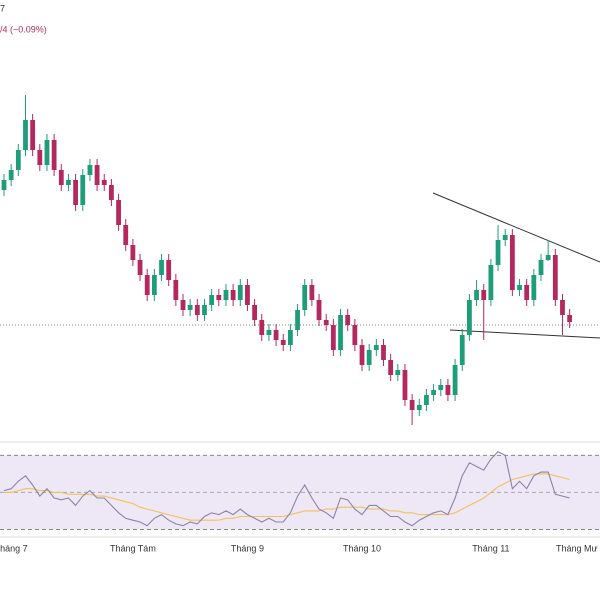 This screenshot has height=600, width=600. What do you see at coordinates (524, 334) in the screenshot?
I see `trendline-lower` at bounding box center [524, 334].